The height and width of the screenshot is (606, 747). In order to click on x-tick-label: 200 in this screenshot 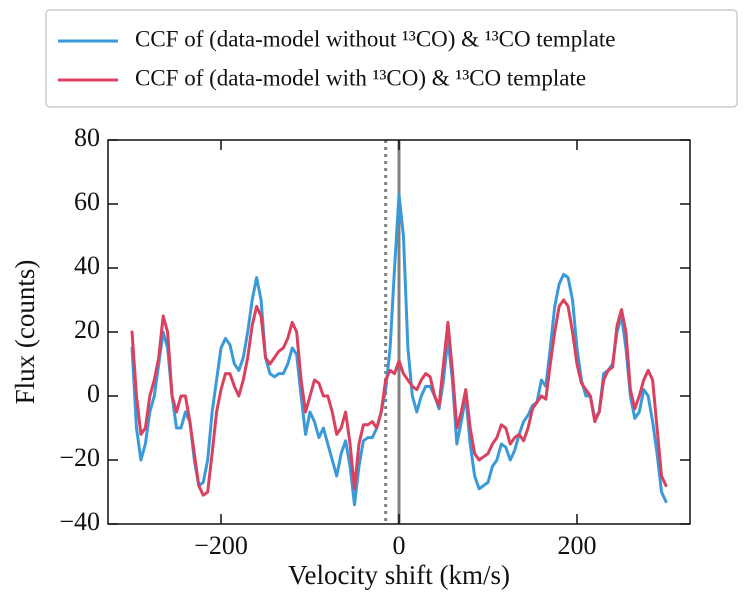, I will do `click(576, 545)`.